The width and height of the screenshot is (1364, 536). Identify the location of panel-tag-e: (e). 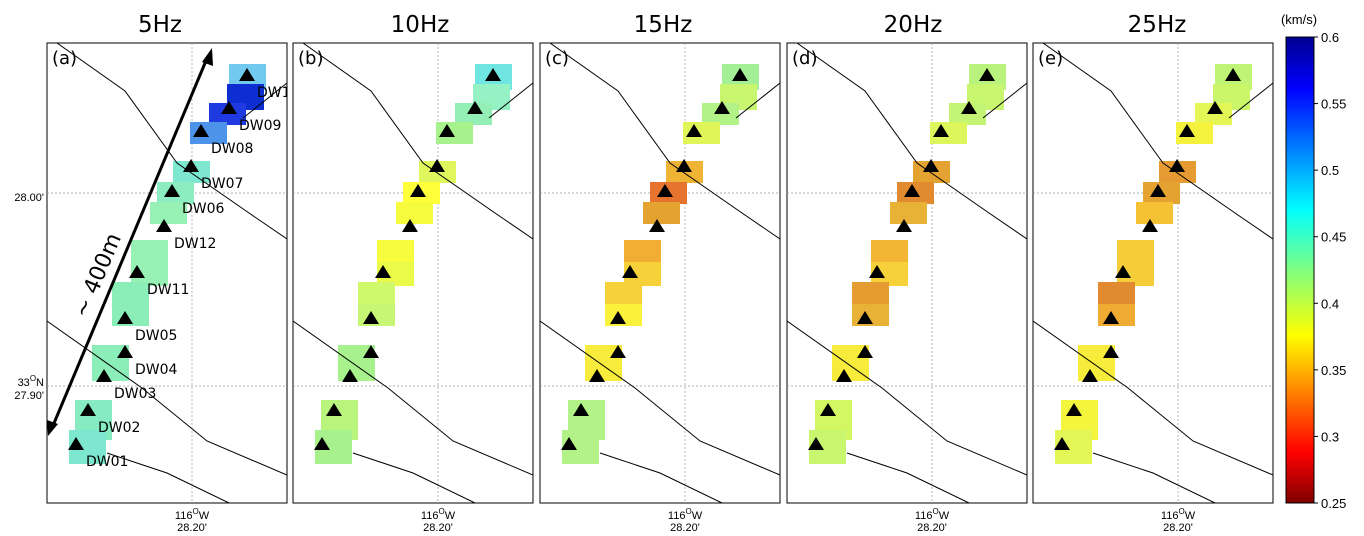
(1050, 58).